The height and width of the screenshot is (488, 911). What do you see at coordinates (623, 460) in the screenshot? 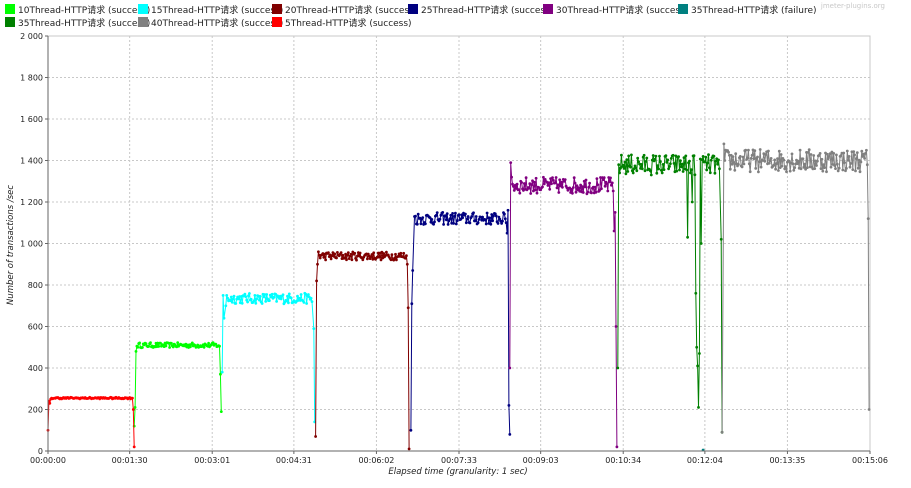
I see `x-tick-label: 00:10:34` at bounding box center [623, 460].